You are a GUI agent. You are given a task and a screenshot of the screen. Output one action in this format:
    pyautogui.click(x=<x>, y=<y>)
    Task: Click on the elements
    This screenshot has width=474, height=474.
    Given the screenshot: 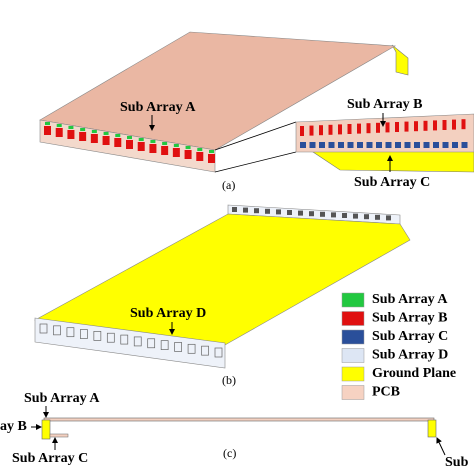 What is the action you would take?
    pyautogui.click(x=129, y=142)
    